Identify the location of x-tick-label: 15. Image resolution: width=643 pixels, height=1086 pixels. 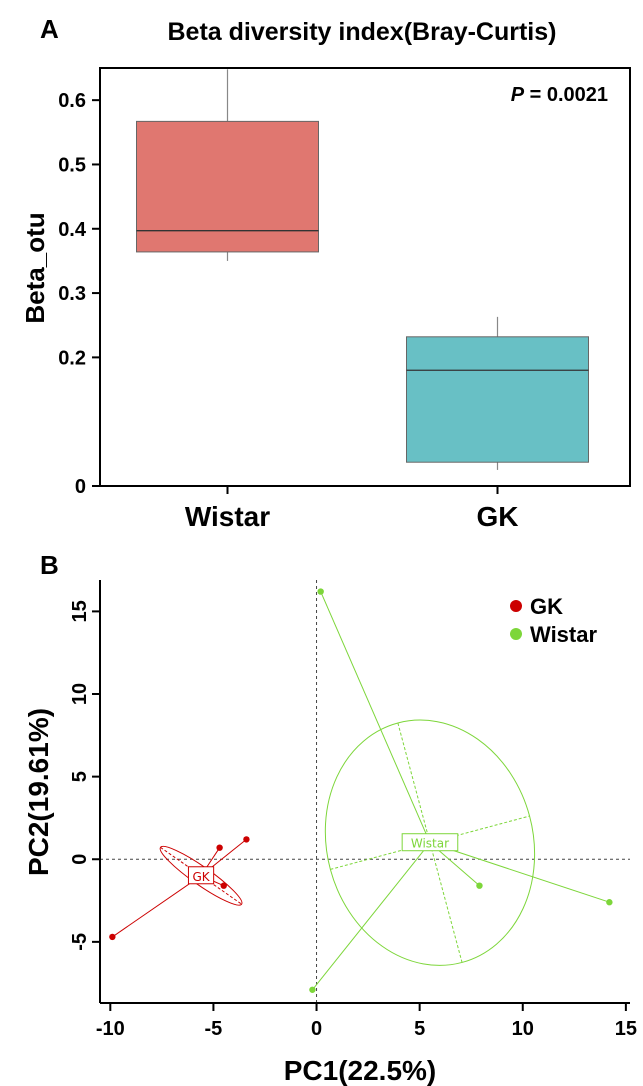
(626, 1029).